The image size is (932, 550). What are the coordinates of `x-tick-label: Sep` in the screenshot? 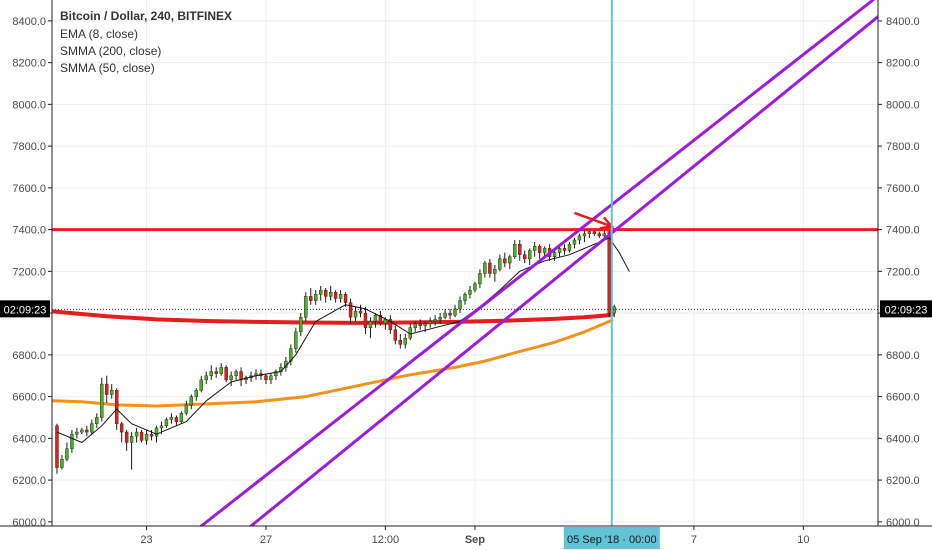 It's located at (475, 540).